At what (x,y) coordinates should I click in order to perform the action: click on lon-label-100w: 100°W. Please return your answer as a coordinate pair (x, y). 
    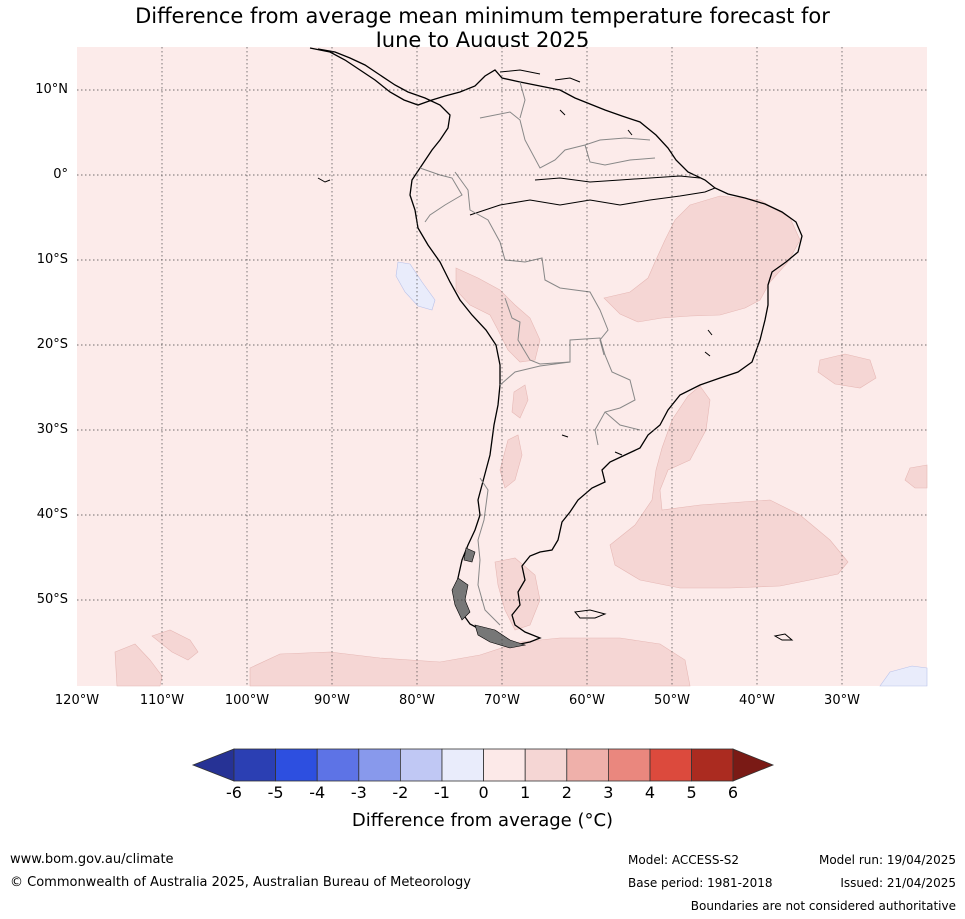
    Looking at the image, I should click on (247, 700).